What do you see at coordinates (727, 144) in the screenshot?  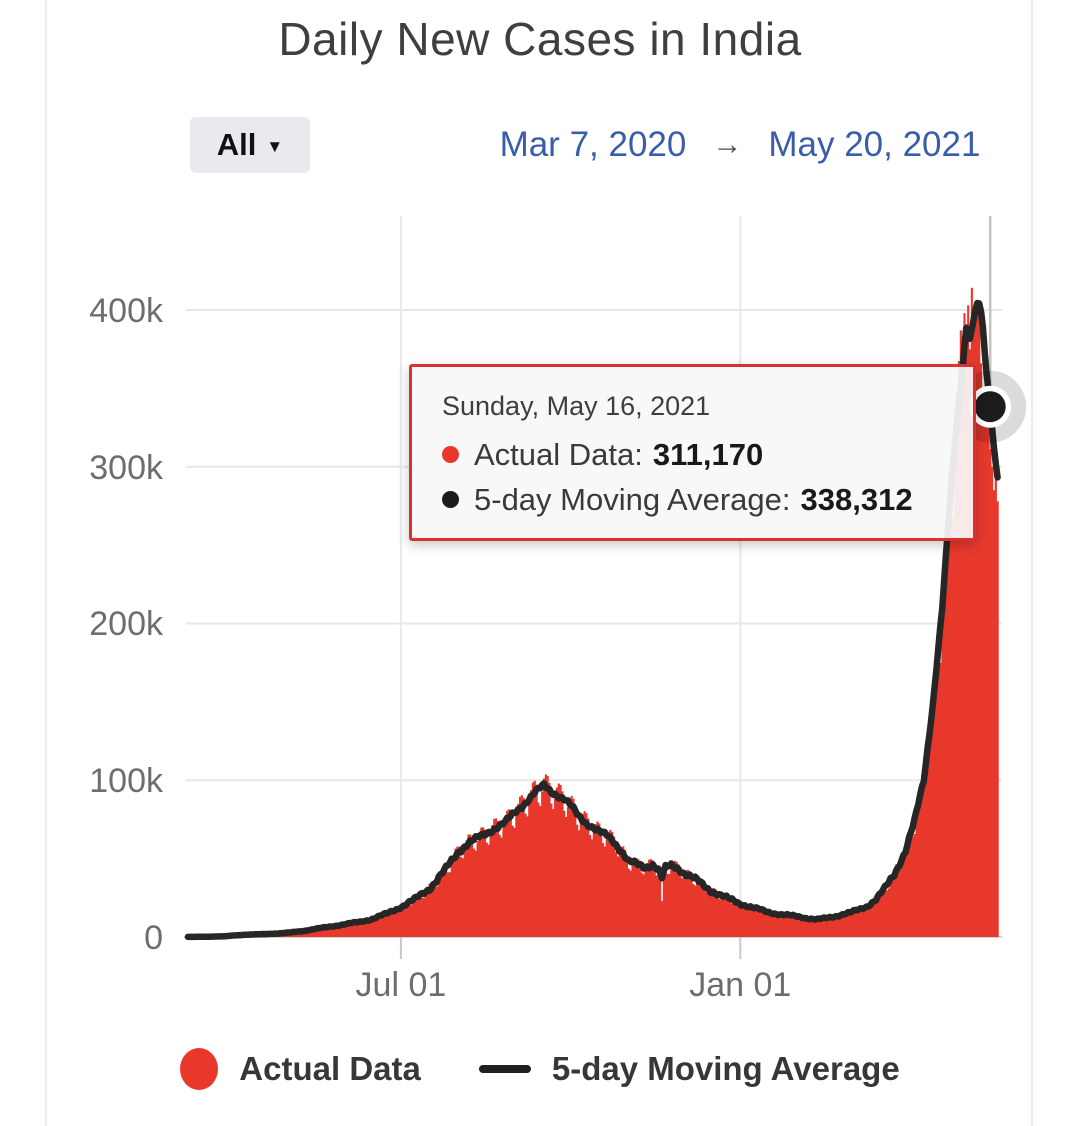 I see `arrow-right-icon: →` at bounding box center [727, 144].